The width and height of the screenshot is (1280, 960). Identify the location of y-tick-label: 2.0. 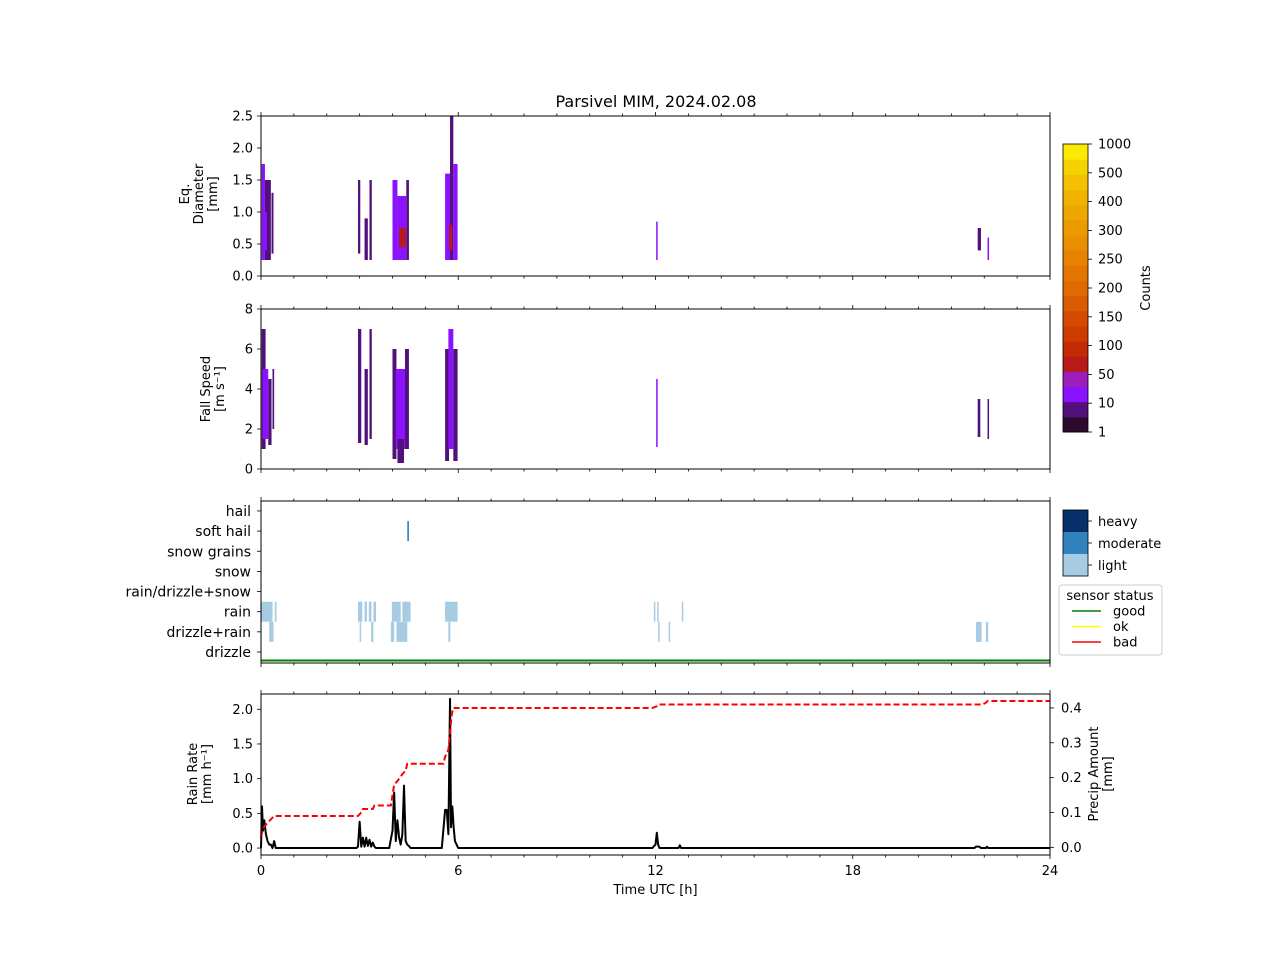
(242, 710).